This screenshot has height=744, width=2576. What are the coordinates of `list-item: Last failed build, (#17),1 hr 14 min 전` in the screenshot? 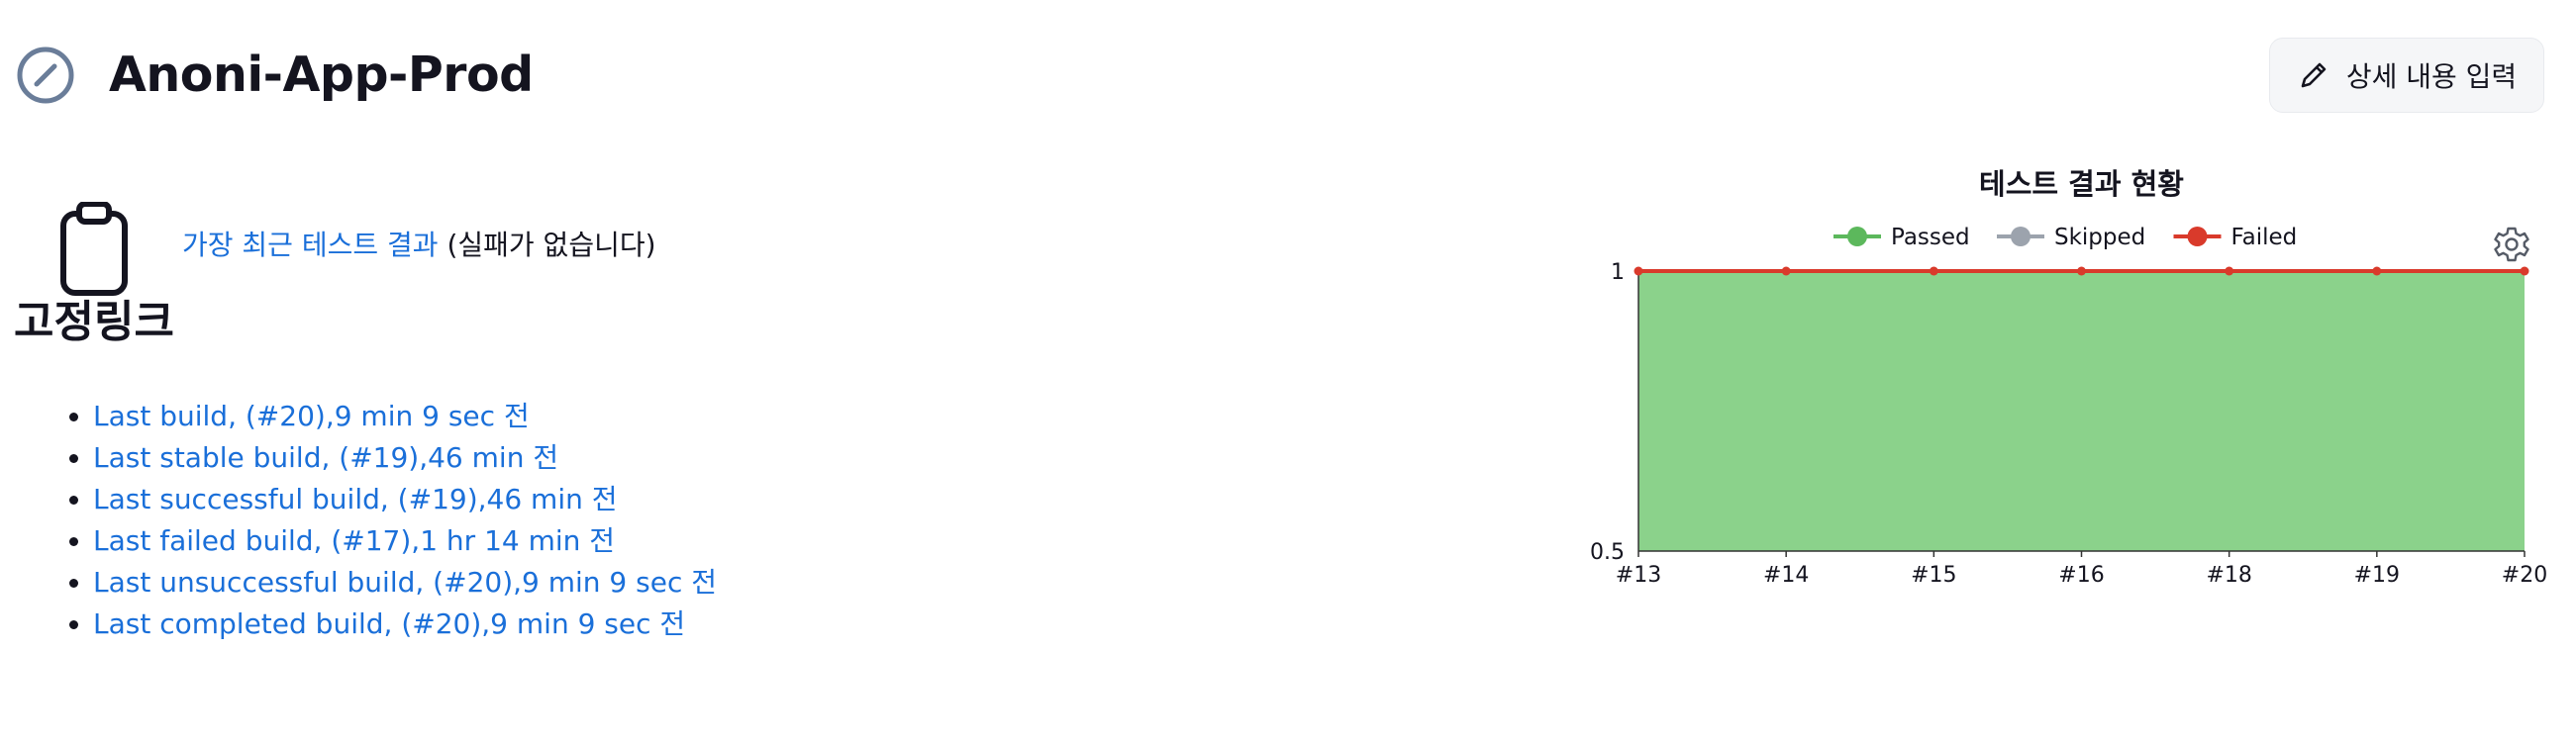 It's located at (405, 541).